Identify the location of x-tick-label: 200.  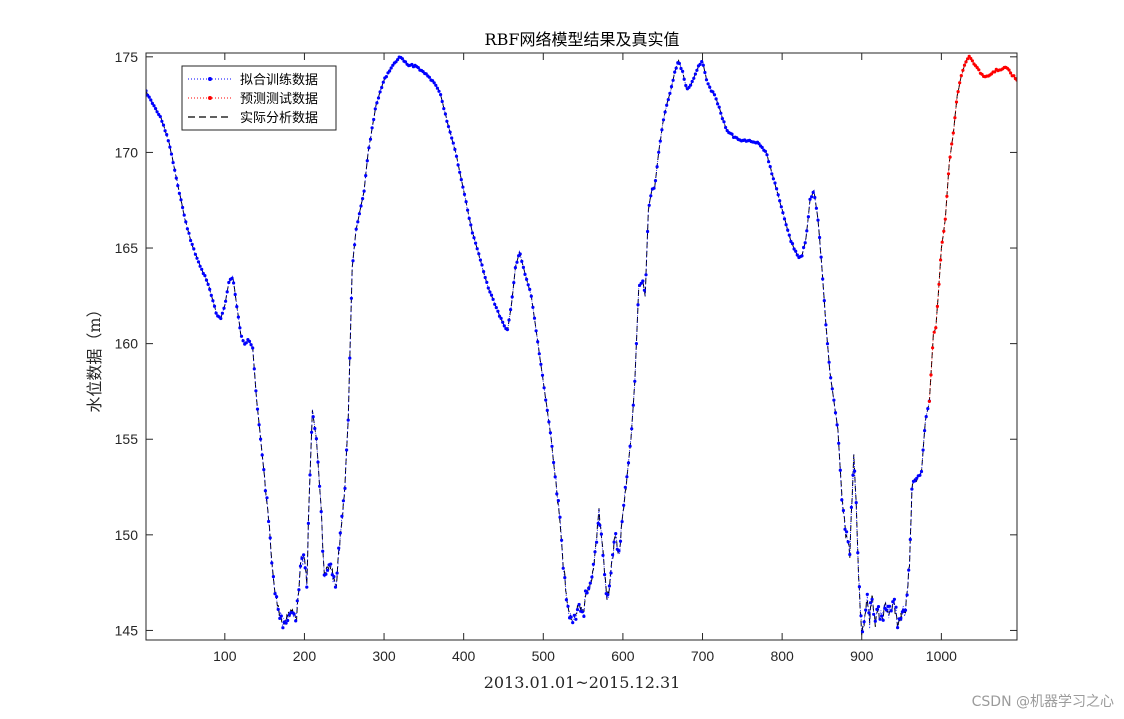
(305, 656).